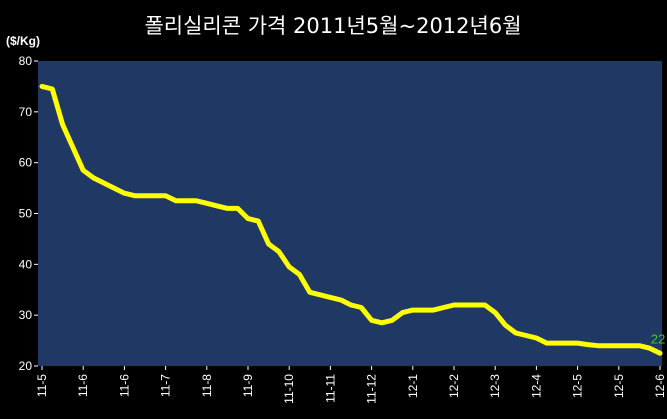 The height and width of the screenshot is (419, 667). What do you see at coordinates (495, 386) in the screenshot?
I see `x-tick-label: 12-3` at bounding box center [495, 386].